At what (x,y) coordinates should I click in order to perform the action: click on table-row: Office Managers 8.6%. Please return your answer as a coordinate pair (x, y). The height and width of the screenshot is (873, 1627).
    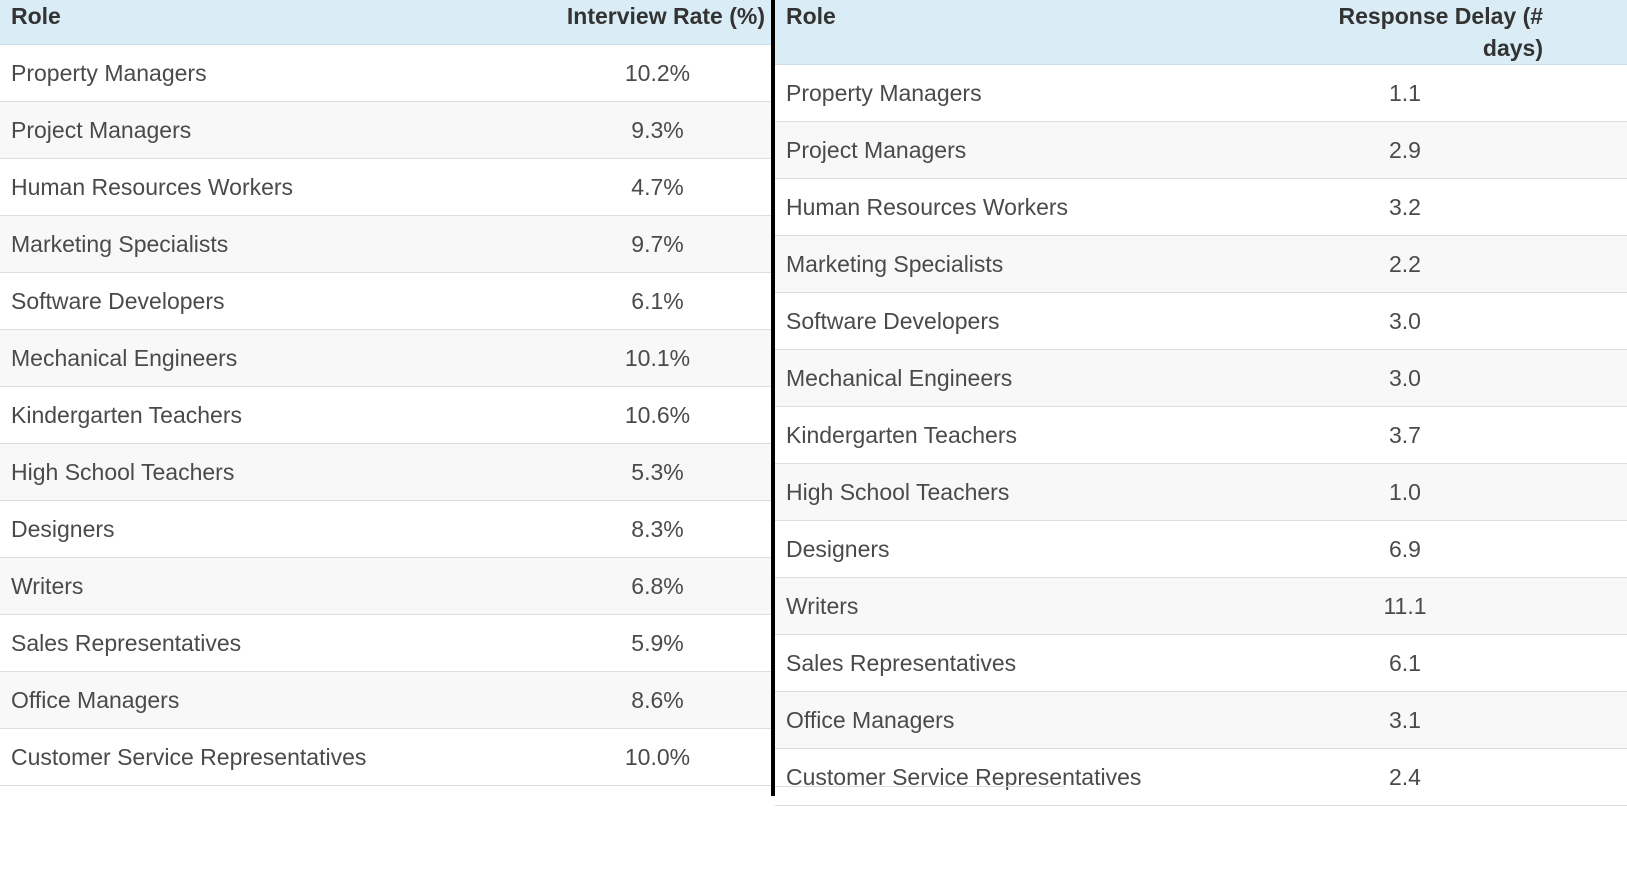
    Looking at the image, I should click on (385, 700).